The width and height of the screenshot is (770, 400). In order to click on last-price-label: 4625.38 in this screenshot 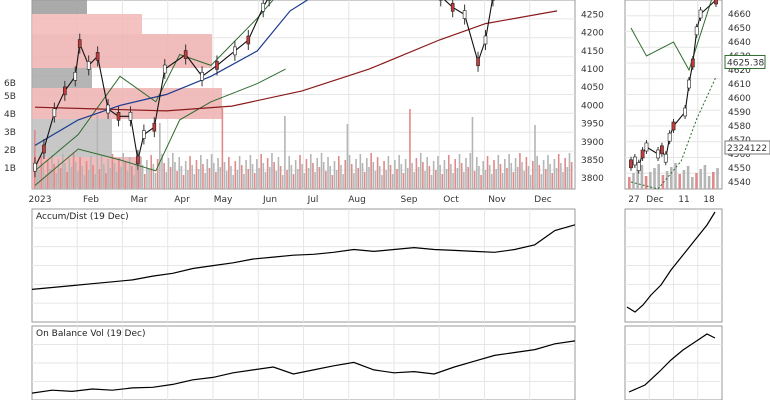, I will do `click(745, 63)`.